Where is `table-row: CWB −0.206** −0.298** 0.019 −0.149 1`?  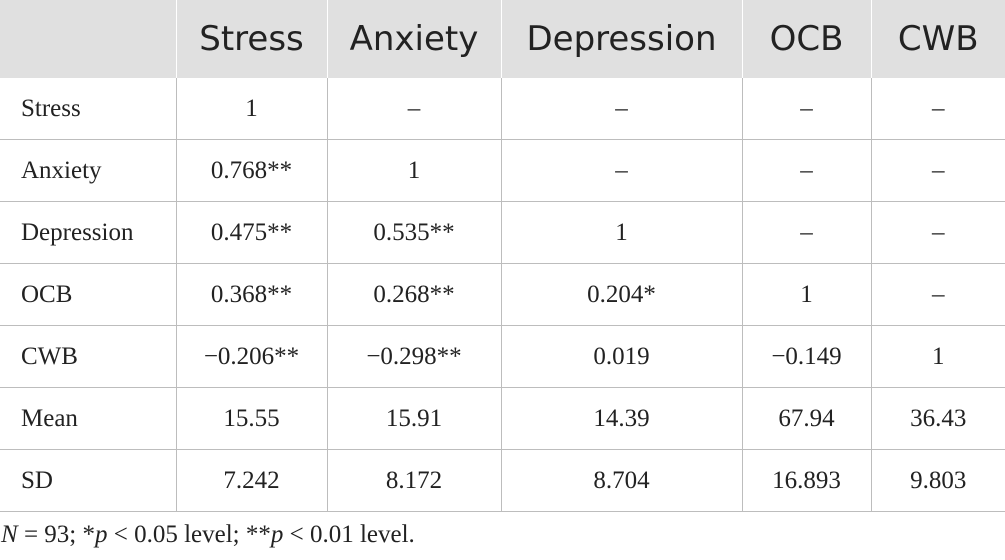 table-row: CWB −0.206** −0.298** 0.019 −0.149 1 is located at coordinates (502, 356).